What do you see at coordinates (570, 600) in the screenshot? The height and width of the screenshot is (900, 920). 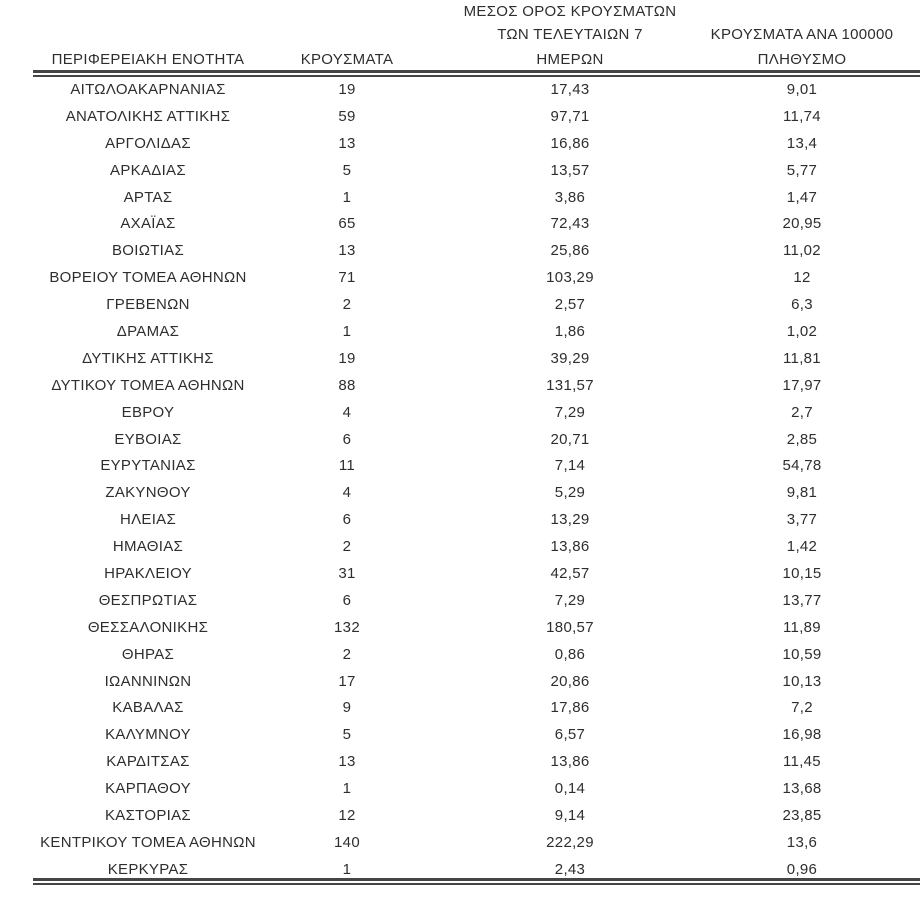 I see `avg7-cell: 7,29` at bounding box center [570, 600].